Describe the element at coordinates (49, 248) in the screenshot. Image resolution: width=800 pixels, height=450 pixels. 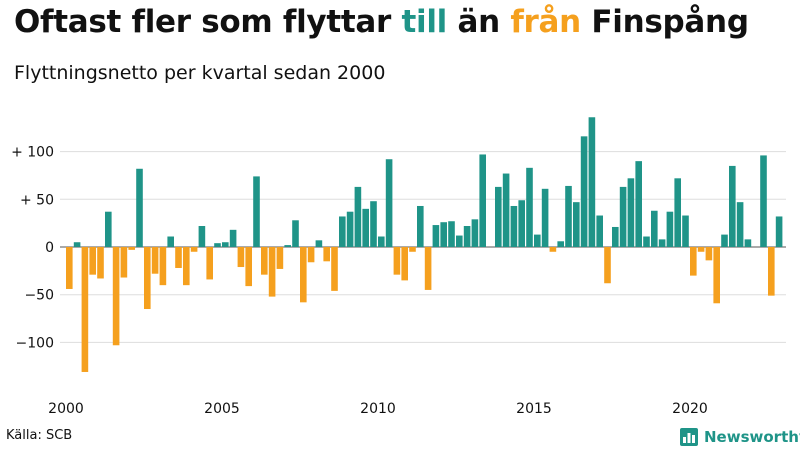
I see `y-tick-label: 0` at that location.